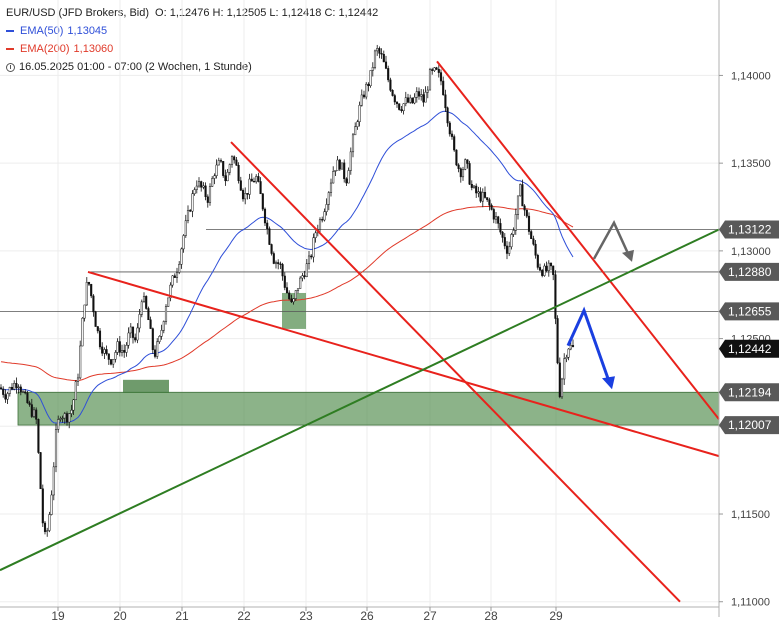 The width and height of the screenshot is (780, 625). I want to click on price-label-bg, so click(749, 229).